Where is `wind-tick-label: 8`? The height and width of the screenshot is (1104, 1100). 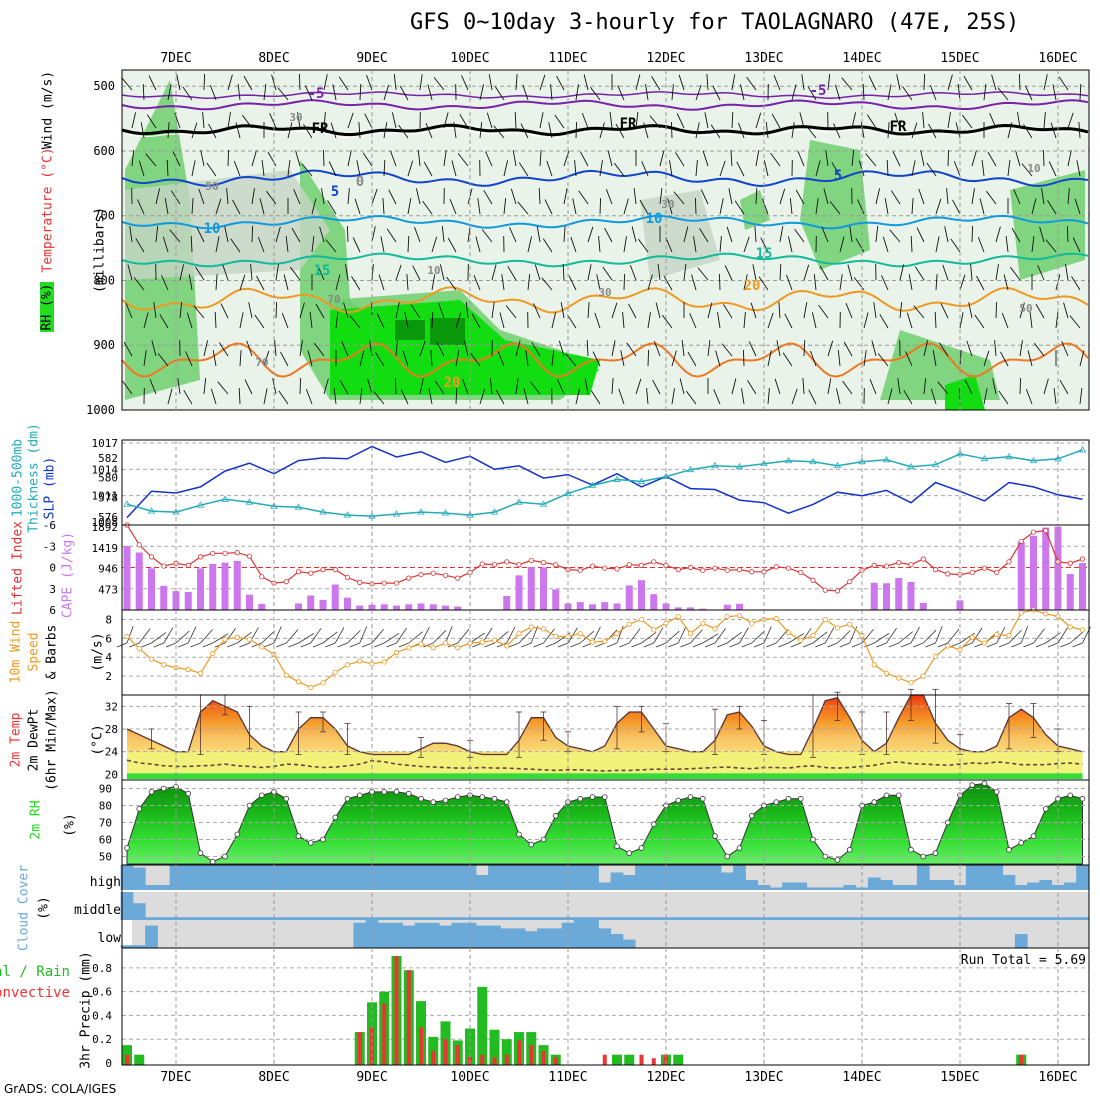
wind-tick-label: 8 is located at coordinates (108, 619).